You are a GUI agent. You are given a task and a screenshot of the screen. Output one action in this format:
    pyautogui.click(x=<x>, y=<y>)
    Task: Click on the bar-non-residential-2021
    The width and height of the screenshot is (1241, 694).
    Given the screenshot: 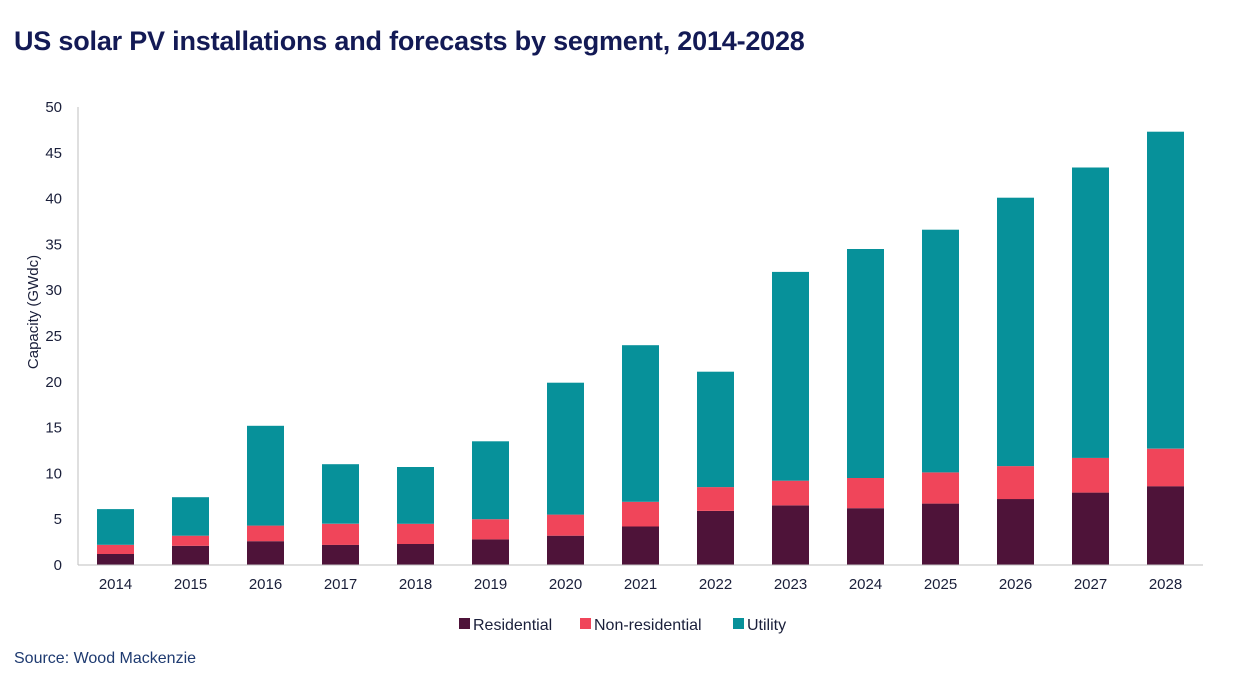 What is the action you would take?
    pyautogui.click(x=640, y=514)
    